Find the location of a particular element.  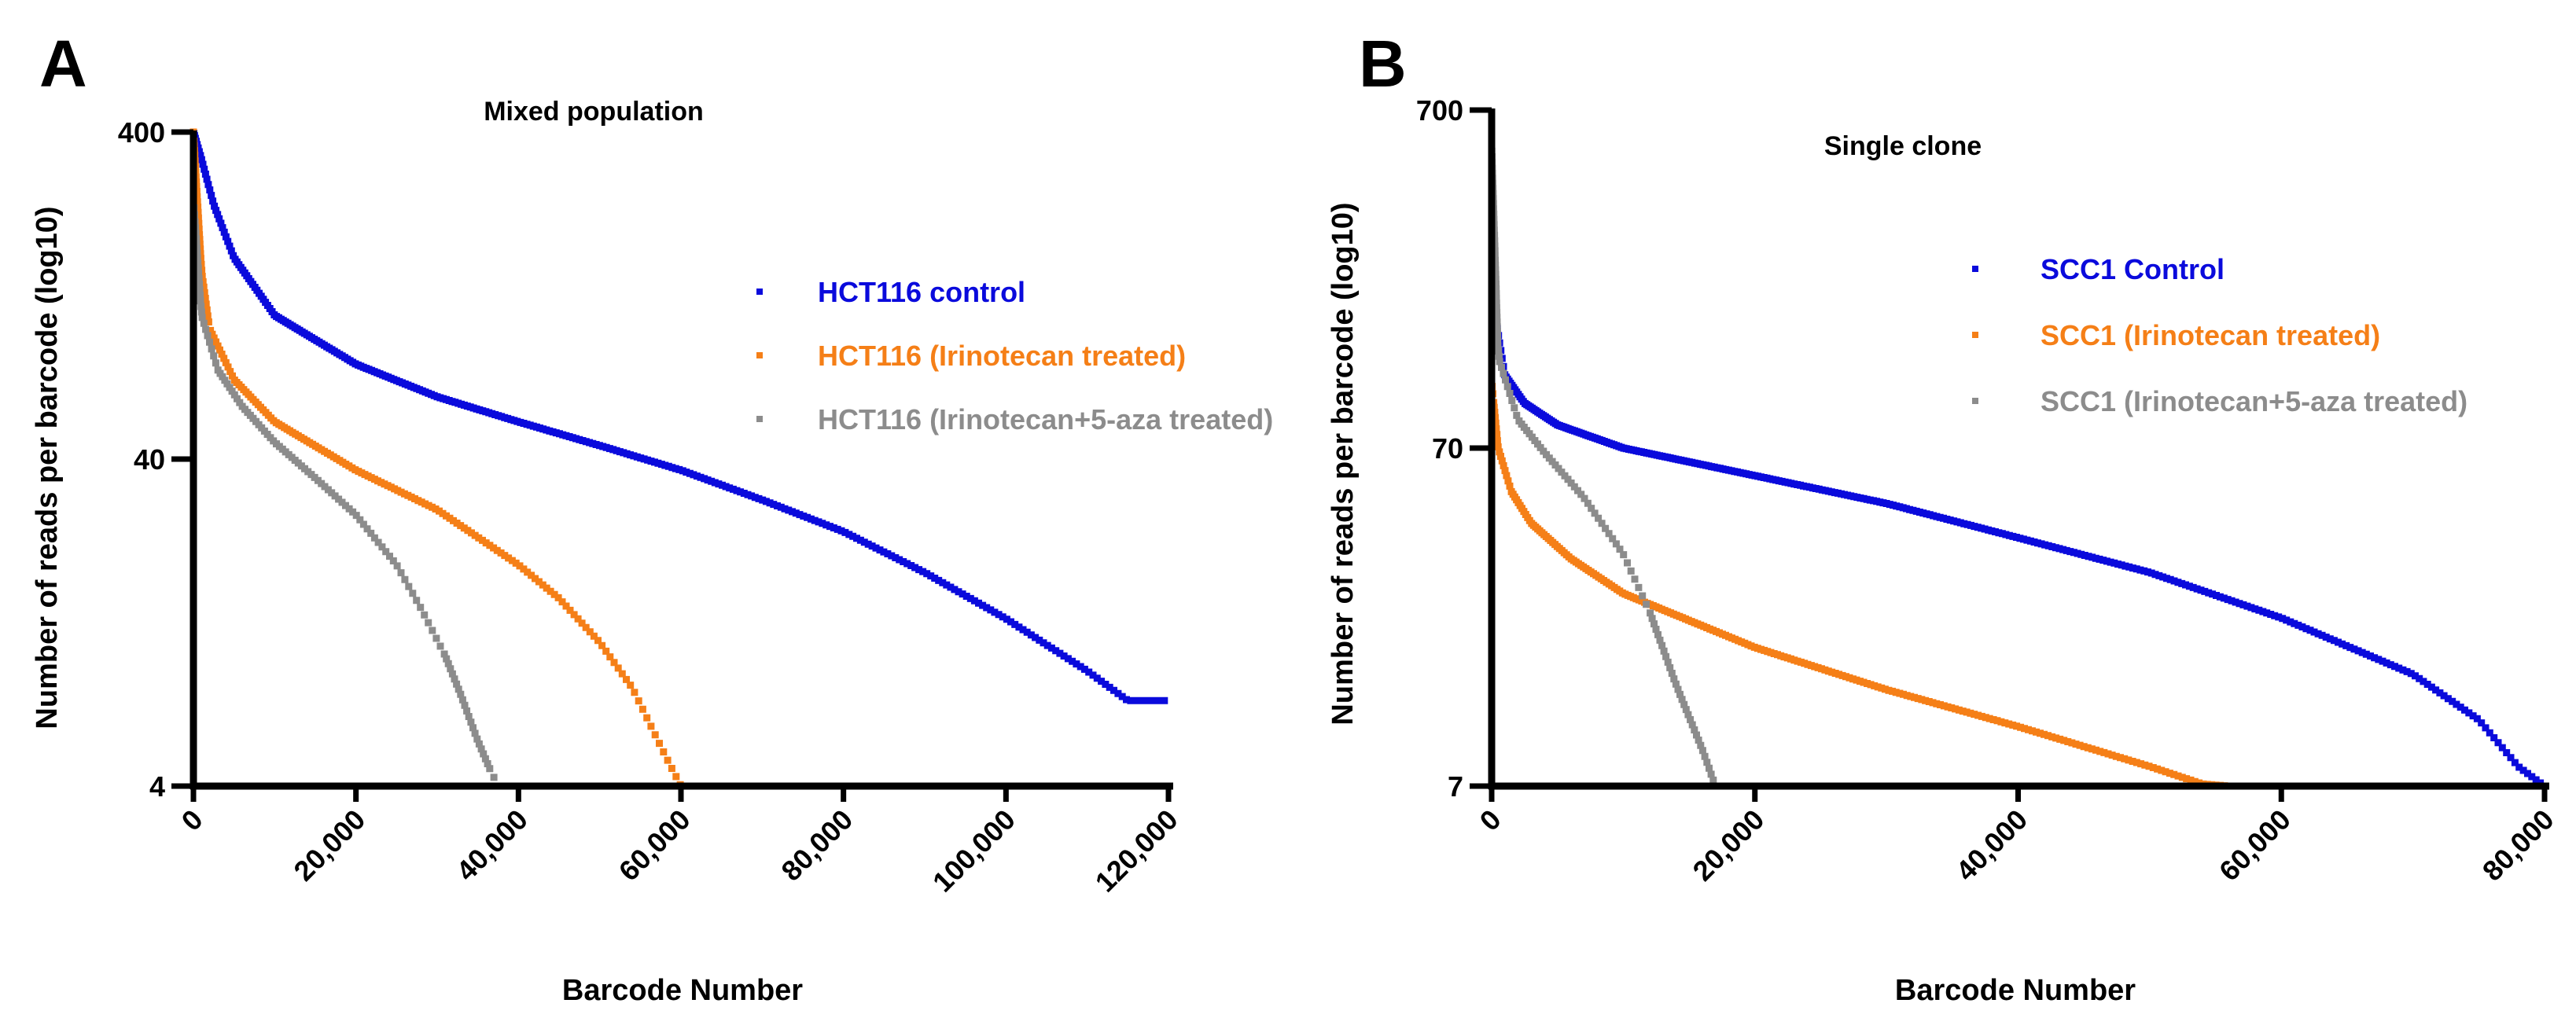

legend-label-b-3: SCC1 (Irinotecan+5-aza treated) is located at coordinates (2254, 401).